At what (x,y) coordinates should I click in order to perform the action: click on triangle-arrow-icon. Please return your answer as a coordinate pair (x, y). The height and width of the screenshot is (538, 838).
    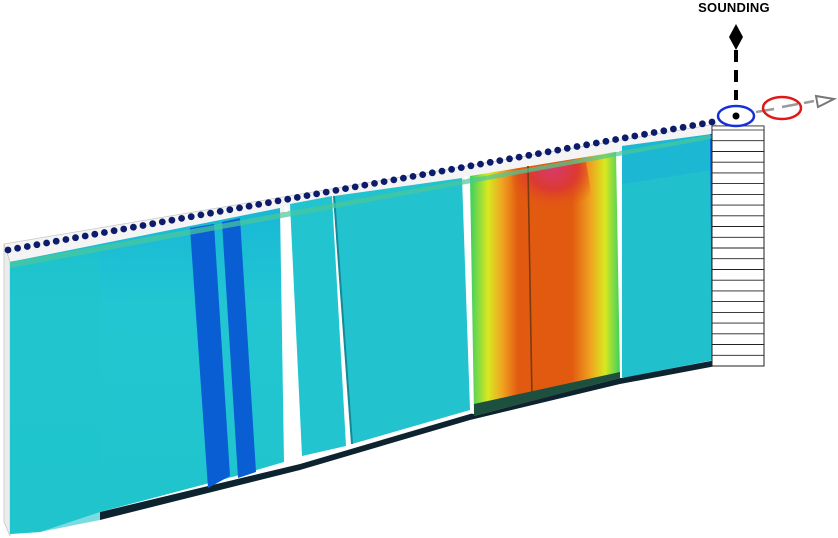
    Looking at the image, I should click on (826, 101).